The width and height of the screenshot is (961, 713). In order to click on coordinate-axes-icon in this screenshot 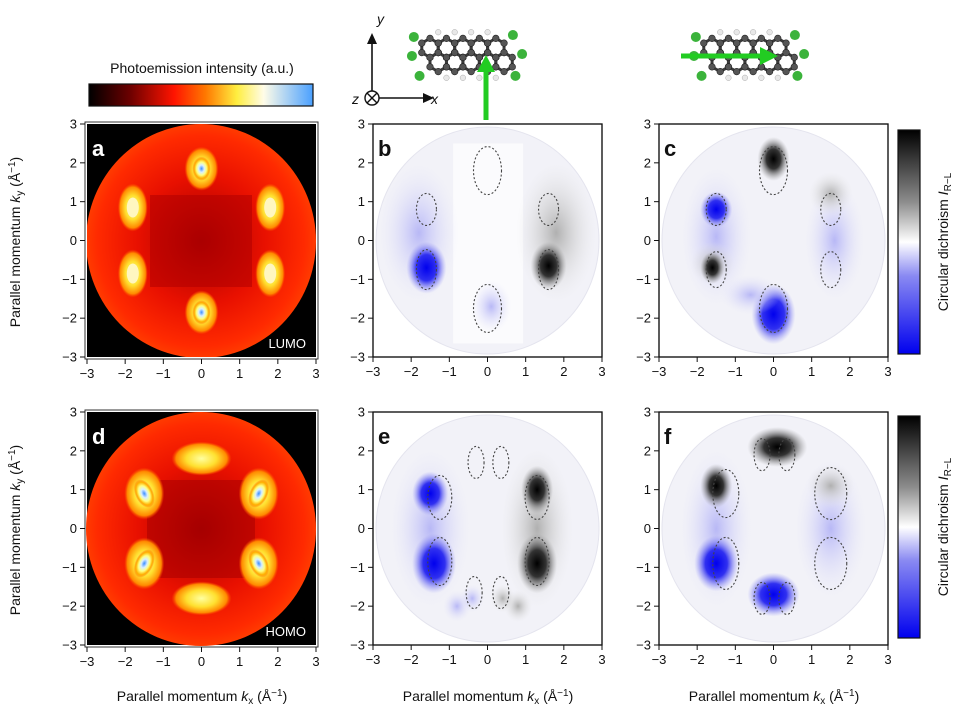, I will do `click(399, 69)`.